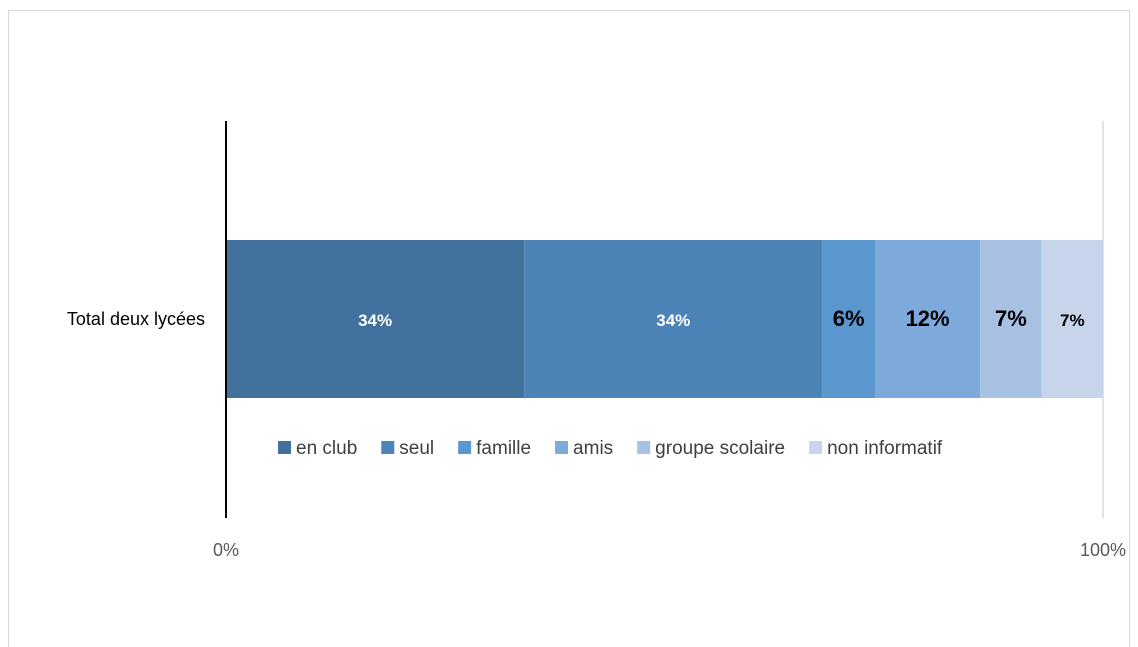 Image resolution: width=1138 pixels, height=647 pixels. Describe the element at coordinates (226, 550) in the screenshot. I see `x-tick-label-0: 0%` at that location.